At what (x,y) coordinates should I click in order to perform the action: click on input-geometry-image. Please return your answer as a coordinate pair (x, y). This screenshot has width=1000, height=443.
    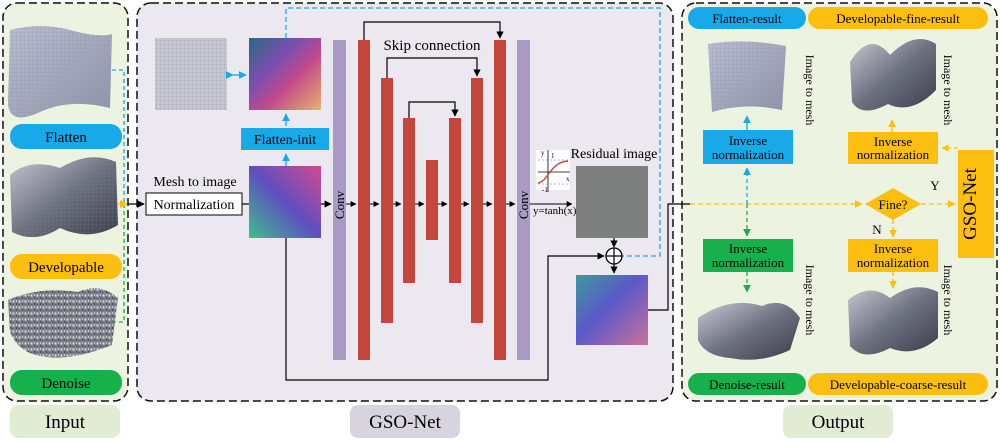
    Looking at the image, I should click on (285, 202).